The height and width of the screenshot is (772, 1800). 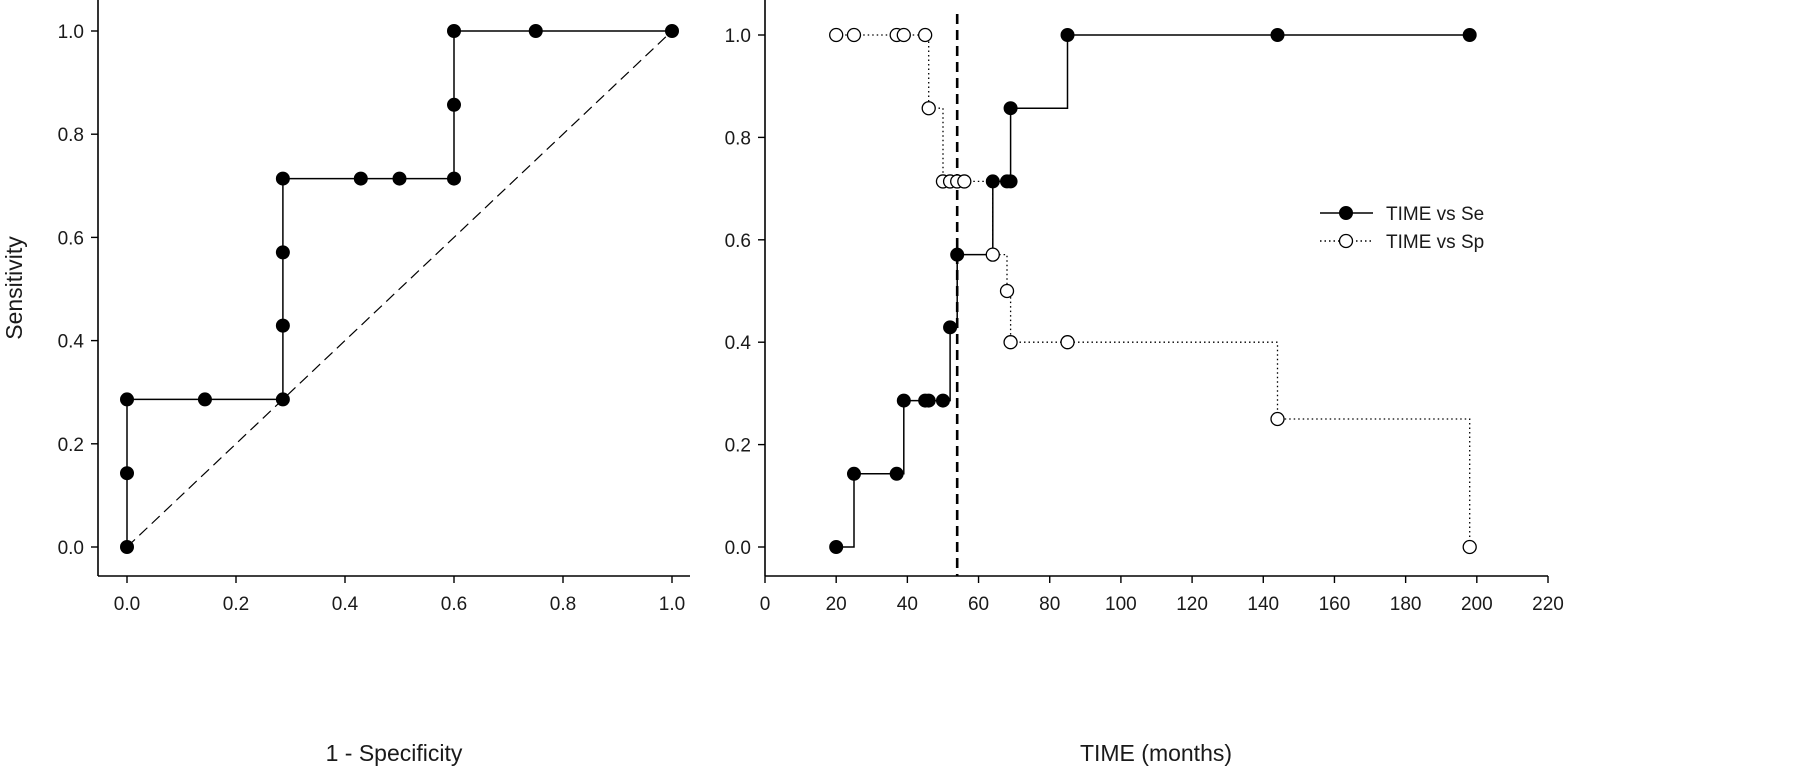 I want to click on roc-x-tick-label: 0.2, so click(x=236, y=604).